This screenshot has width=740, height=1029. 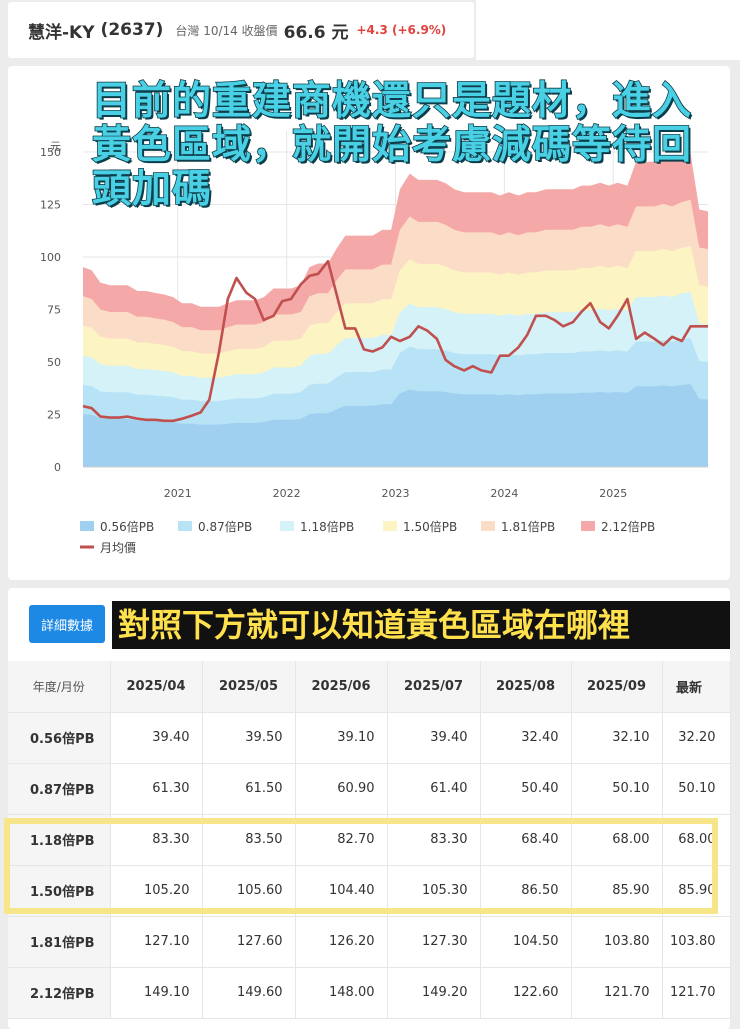 I want to click on table-annotation-note: 對照下方就可以知道黃色區域在哪裡, so click(x=421, y=625).